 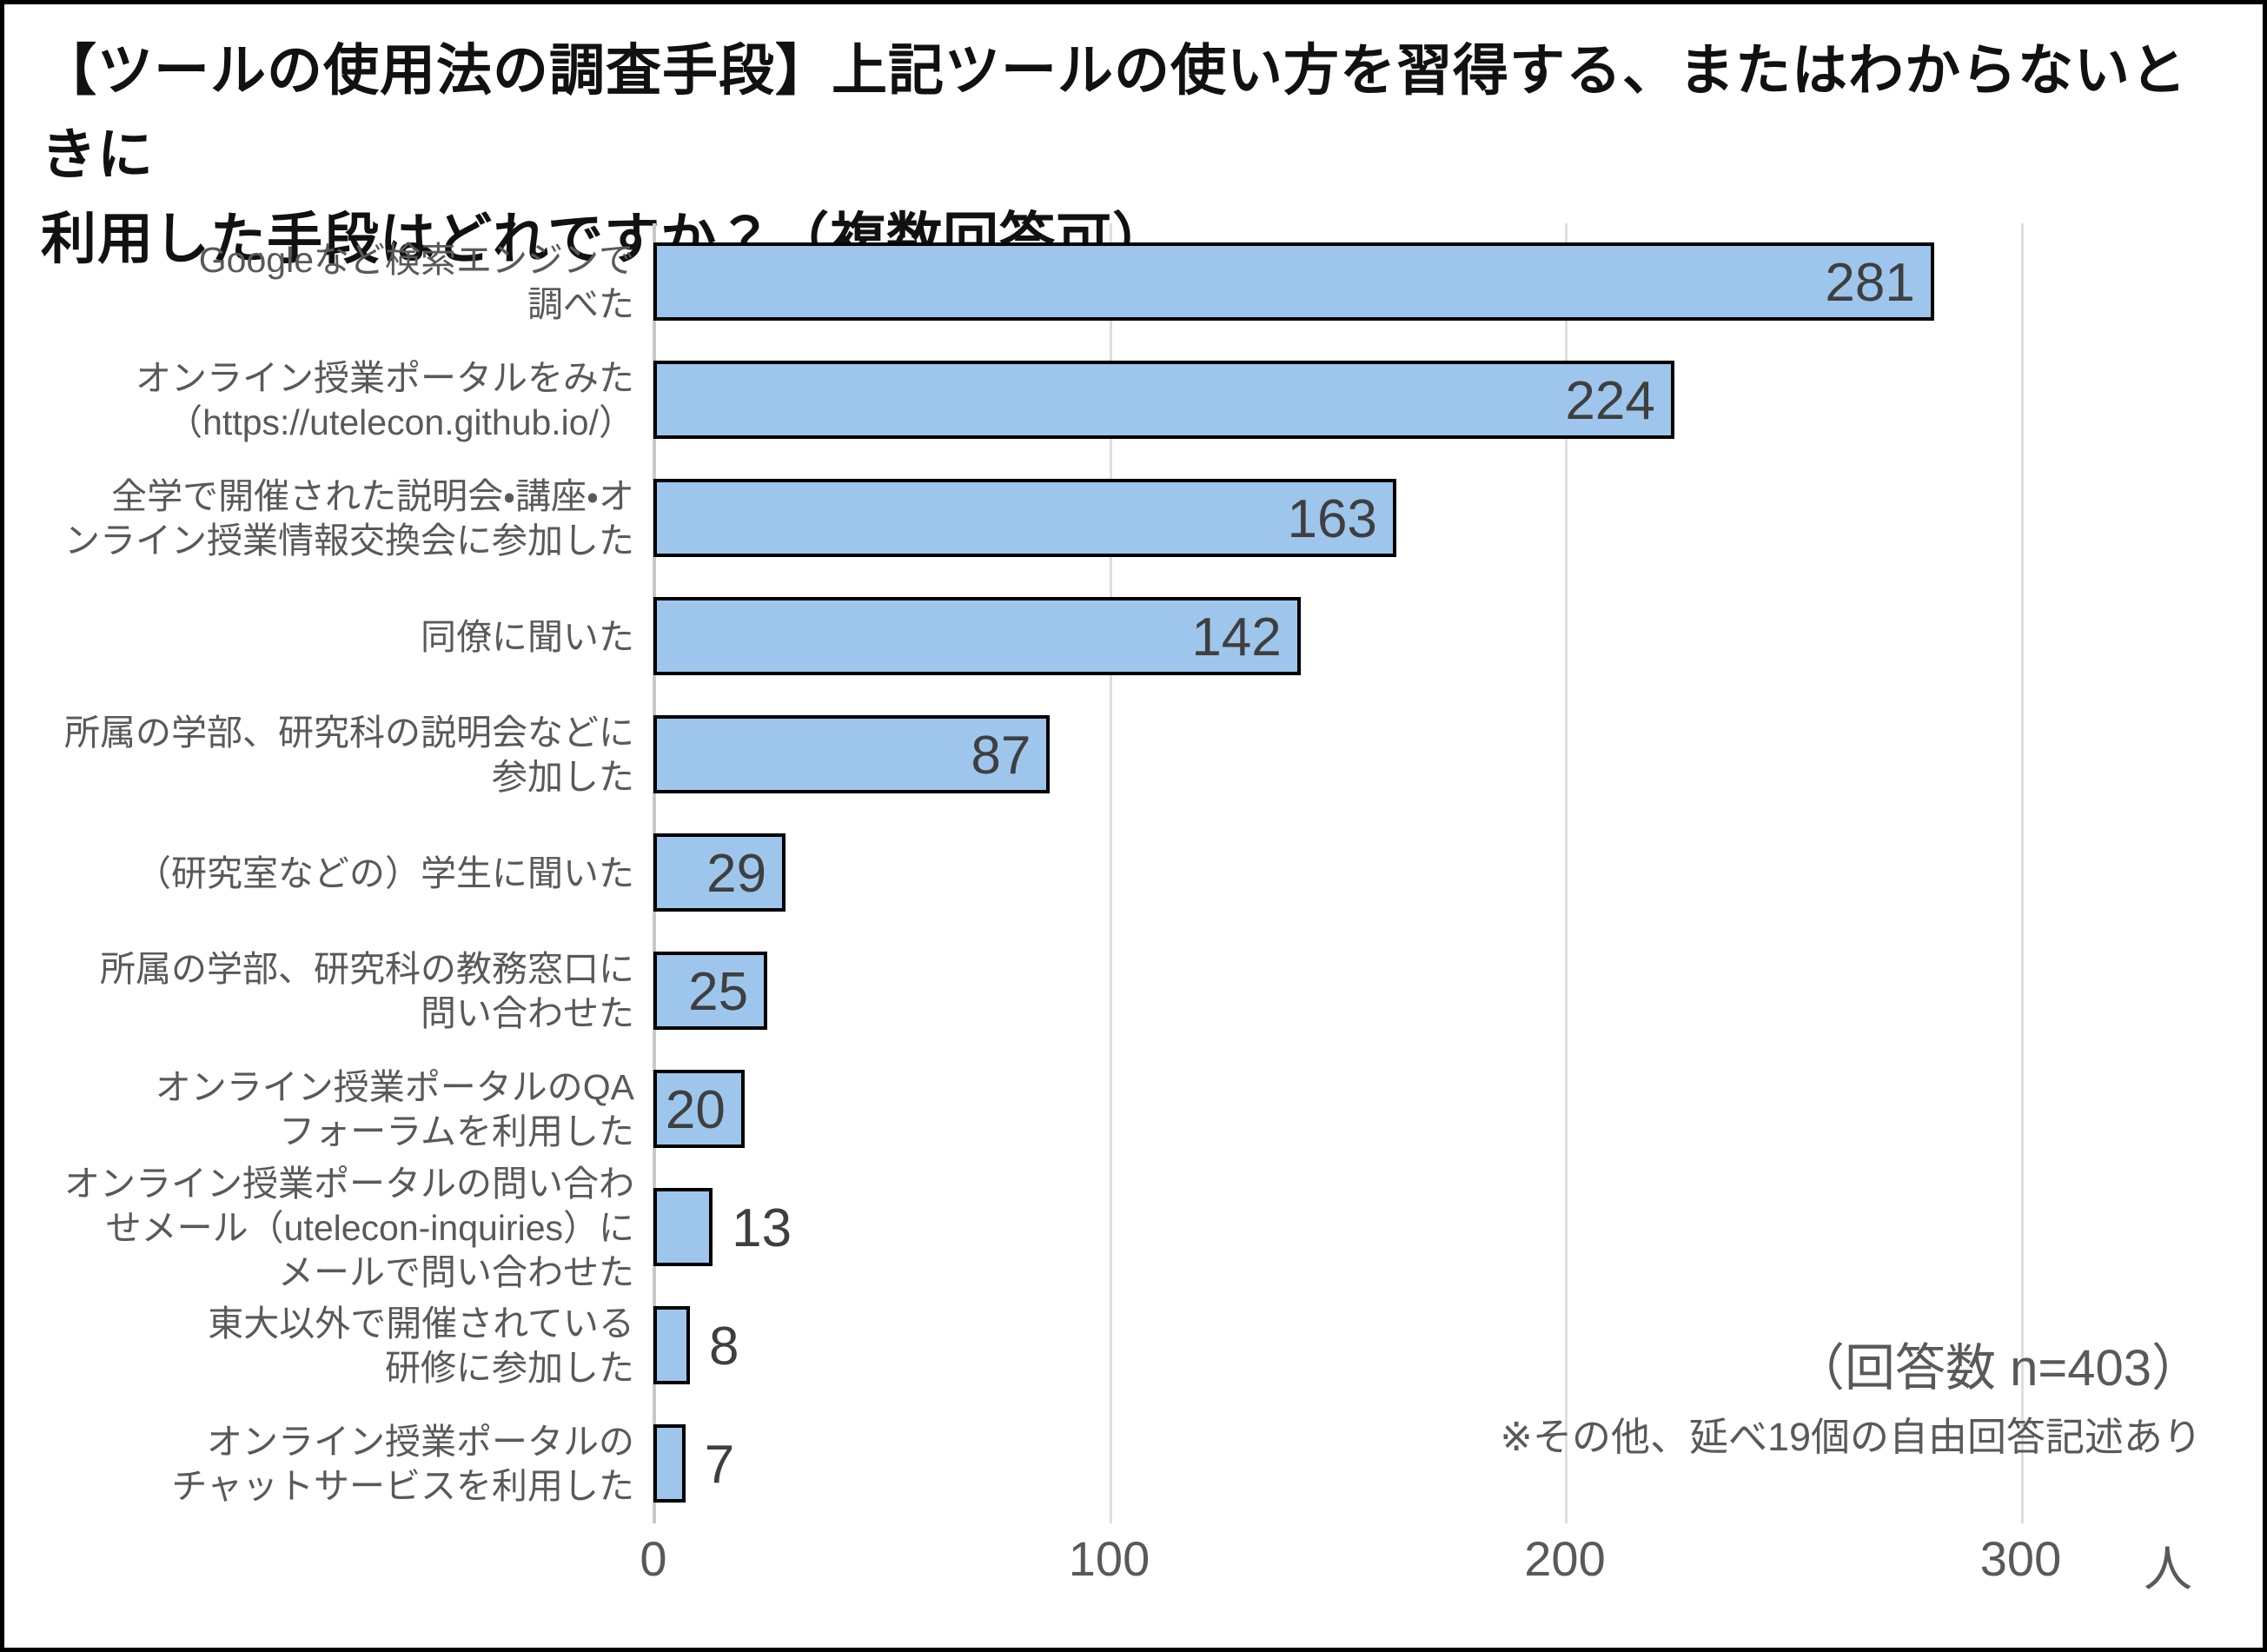 I want to click on chart-bar-row: 281, so click(x=1435, y=283).